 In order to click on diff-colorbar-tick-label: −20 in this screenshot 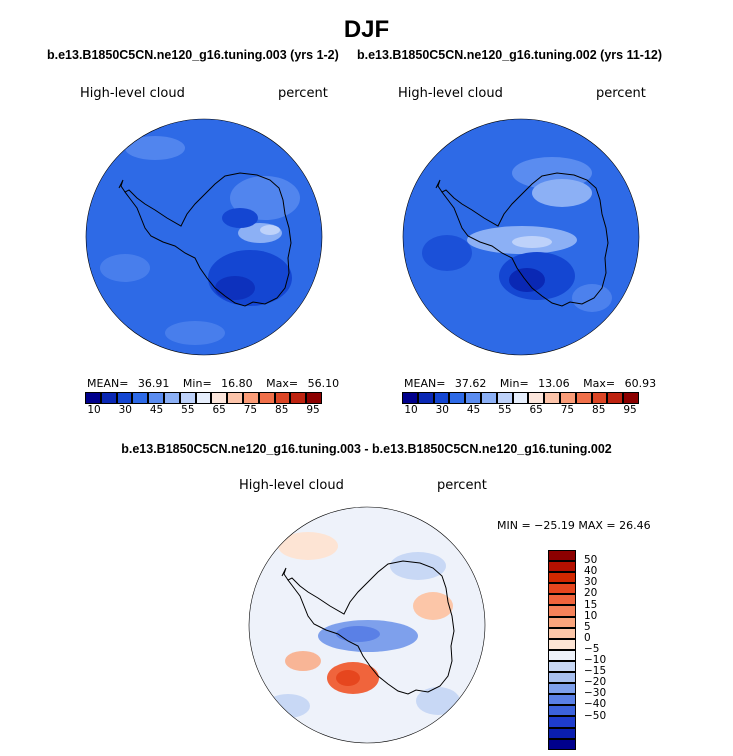, I will do `click(595, 682)`.